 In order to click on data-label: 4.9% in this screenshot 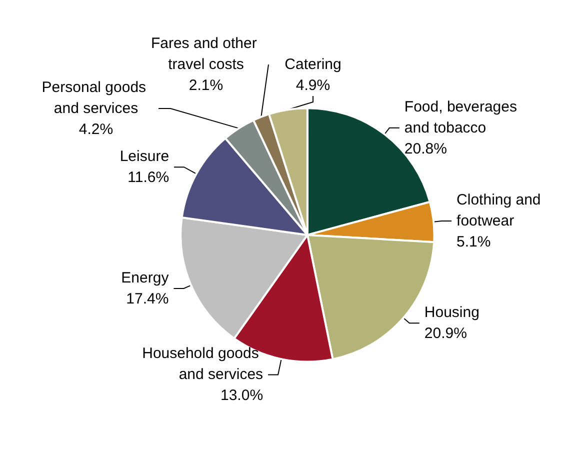, I will do `click(313, 85)`.